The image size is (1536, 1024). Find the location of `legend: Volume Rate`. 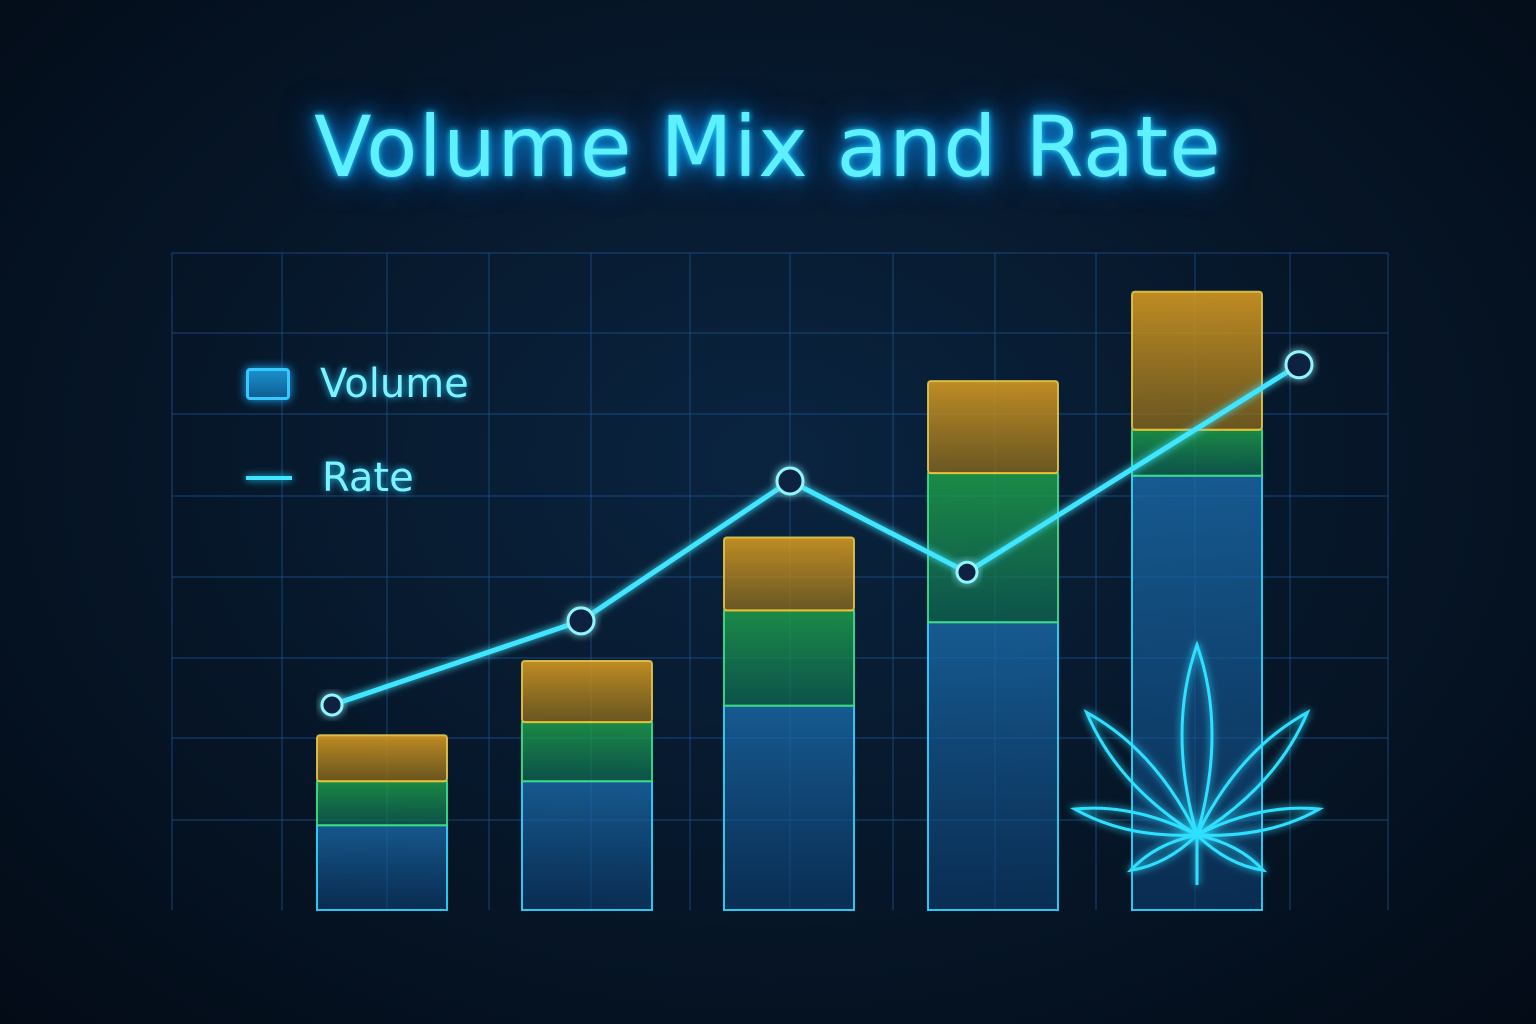

legend: Volume Rate is located at coordinates (357, 454).